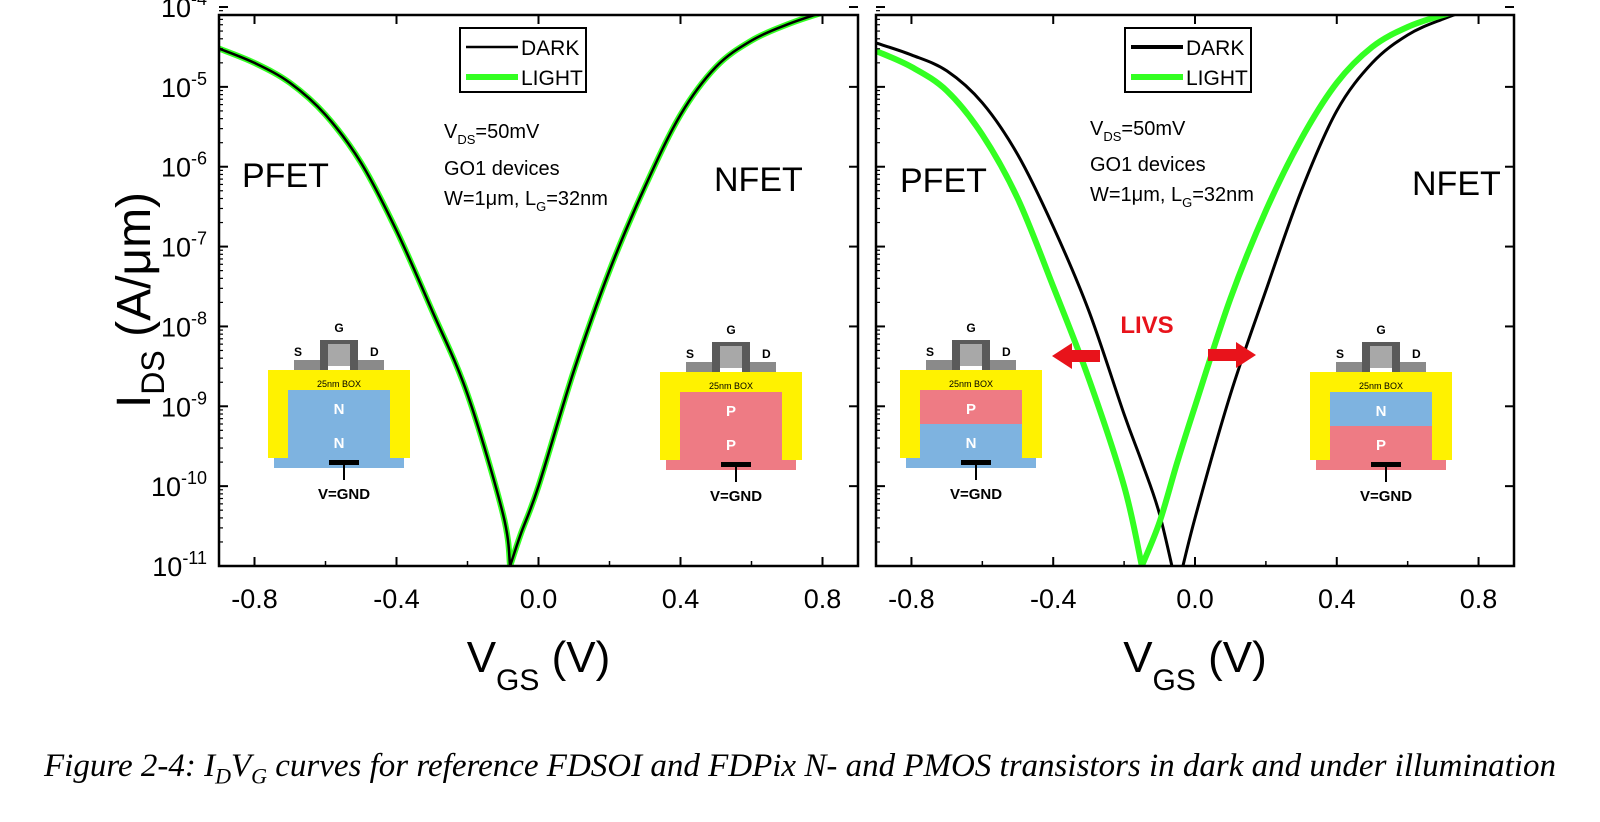 This screenshot has width=1600, height=822. Describe the element at coordinates (526, 201) in the screenshot. I see `geometry-annotation-left: W=1μm, LG=32nm` at that location.